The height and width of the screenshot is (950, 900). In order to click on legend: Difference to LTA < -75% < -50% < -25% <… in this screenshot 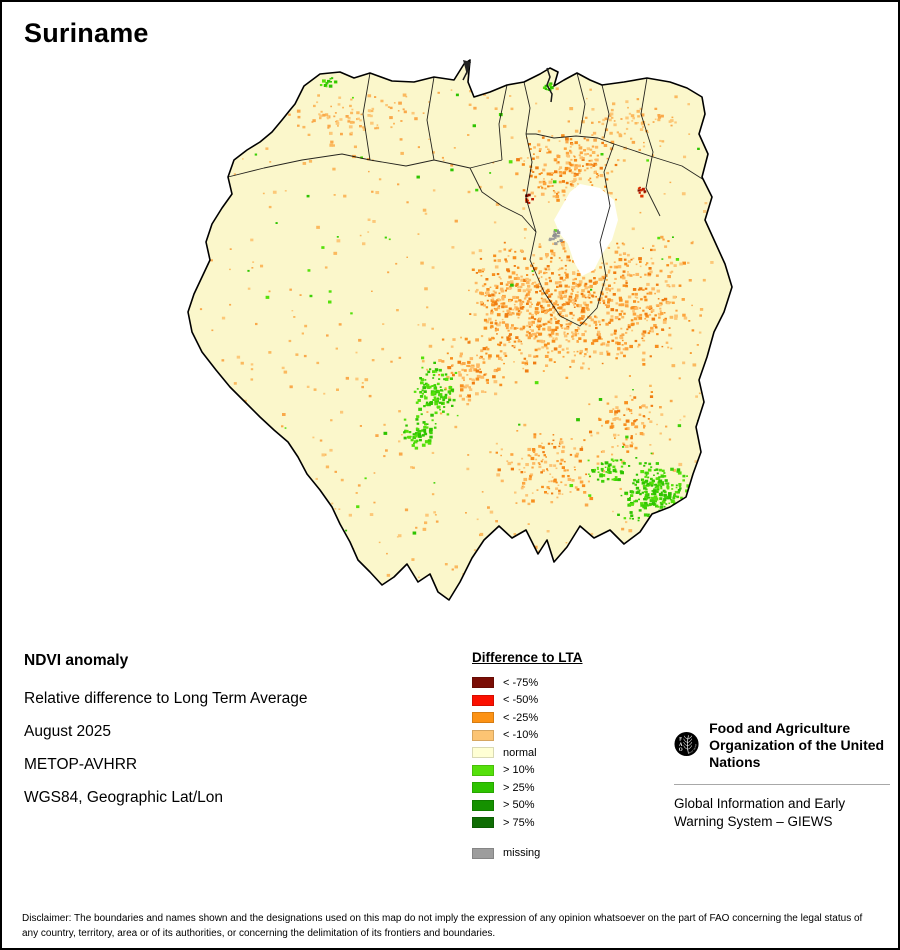, I will do `click(527, 756)`.